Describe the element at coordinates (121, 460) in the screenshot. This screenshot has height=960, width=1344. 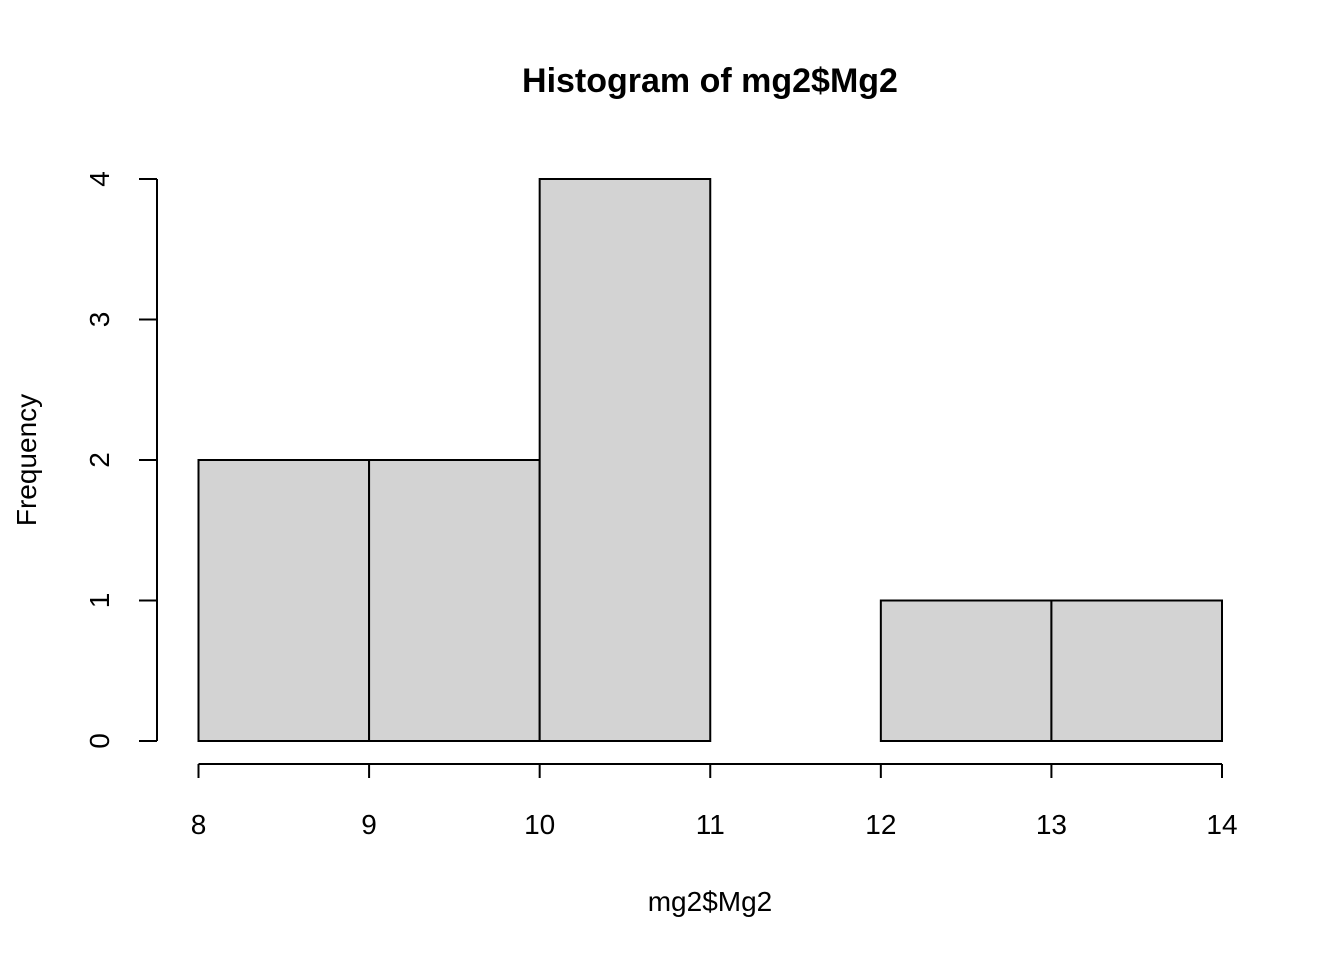
I see `y-axis: 0 1 2 3 4` at that location.